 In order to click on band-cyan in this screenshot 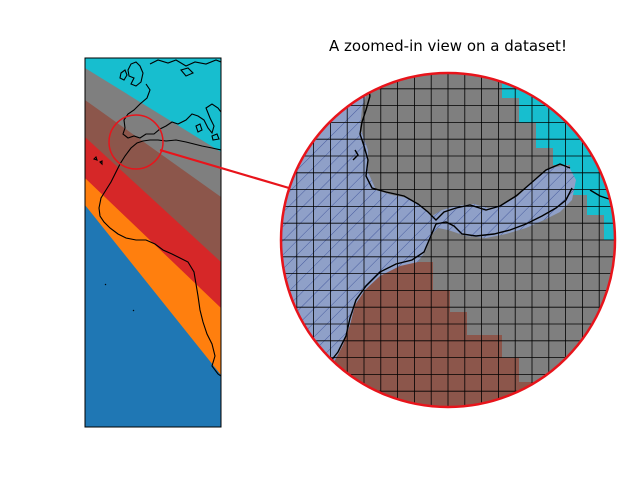, I will do `click(153, 105)`.